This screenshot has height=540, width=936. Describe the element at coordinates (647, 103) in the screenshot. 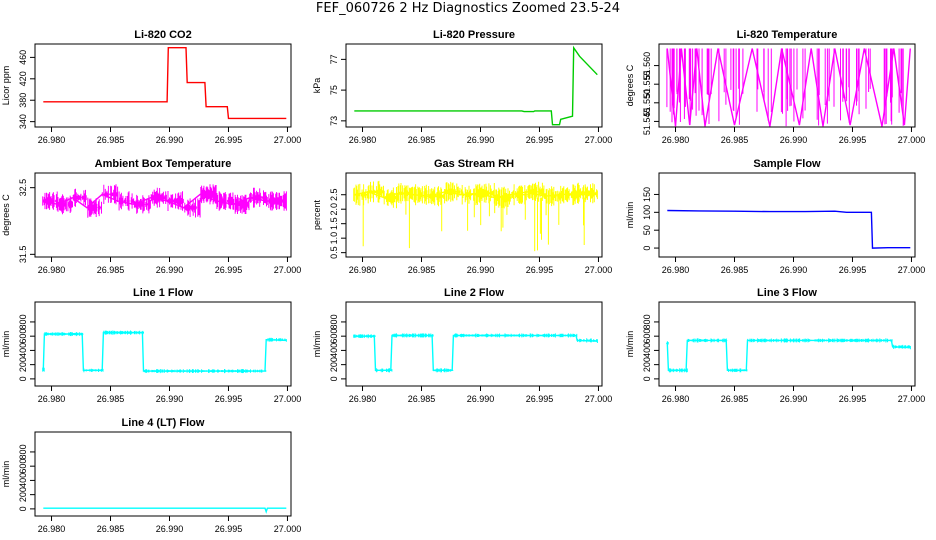

I see `y-tick-label: 51.550` at that location.